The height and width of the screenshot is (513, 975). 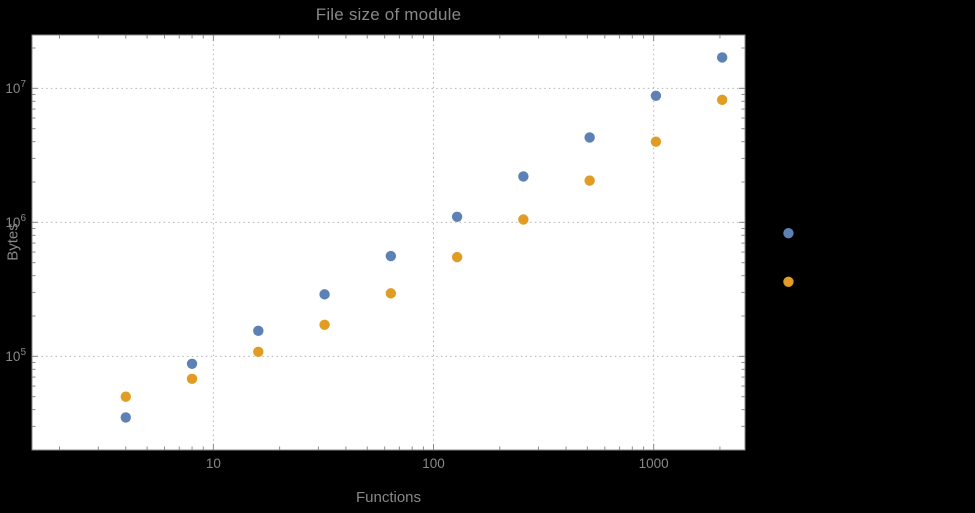 What do you see at coordinates (388, 14) in the screenshot?
I see `chart-title: File size of module` at bounding box center [388, 14].